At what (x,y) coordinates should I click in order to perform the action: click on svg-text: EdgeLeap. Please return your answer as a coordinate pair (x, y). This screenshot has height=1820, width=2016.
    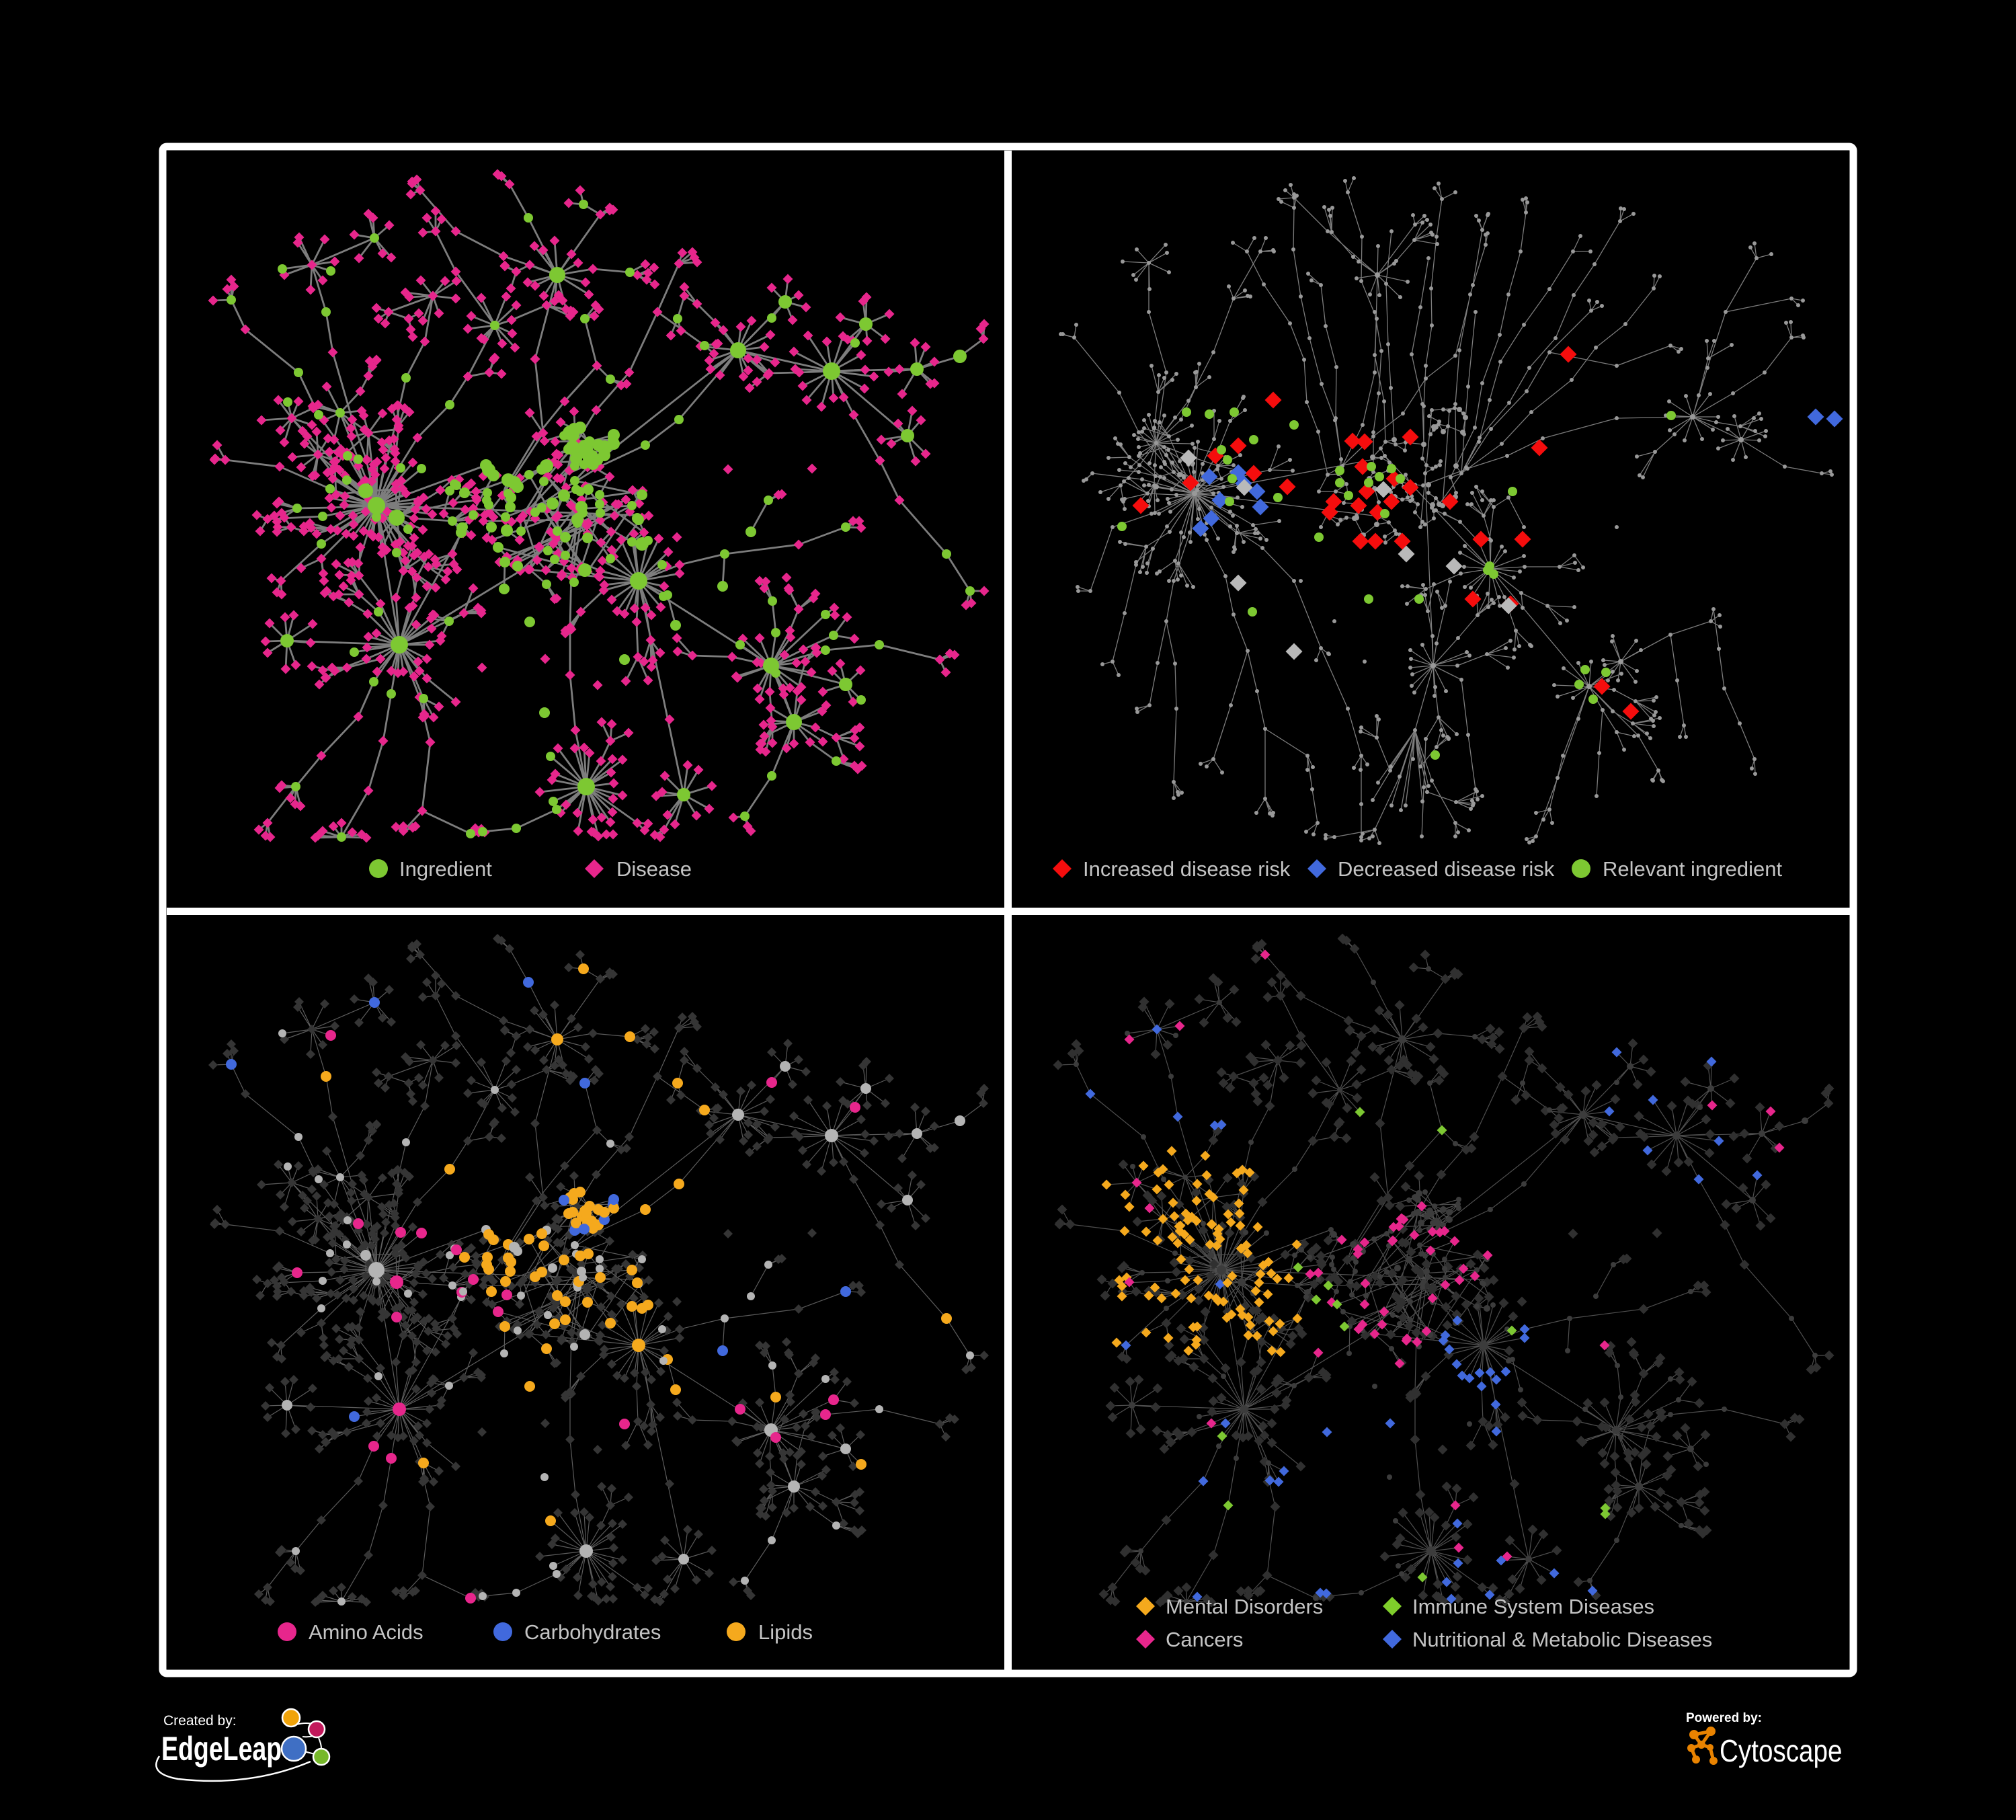
    Looking at the image, I should click on (221, 1749).